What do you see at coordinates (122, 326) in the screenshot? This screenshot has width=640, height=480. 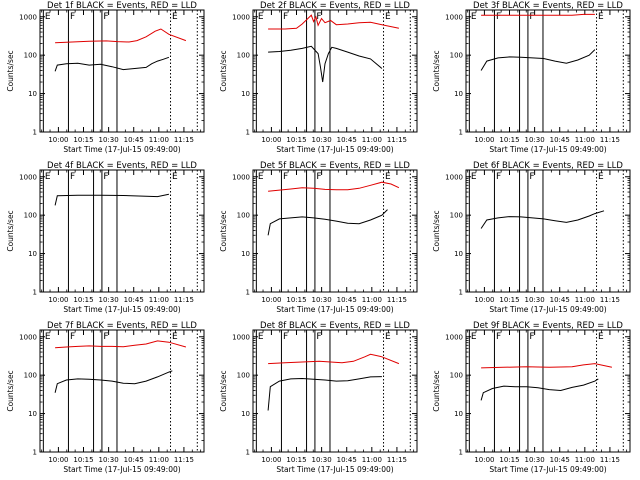 I see `panel-title: Det 7f BLACK = Events, RED = LLD` at bounding box center [122, 326].